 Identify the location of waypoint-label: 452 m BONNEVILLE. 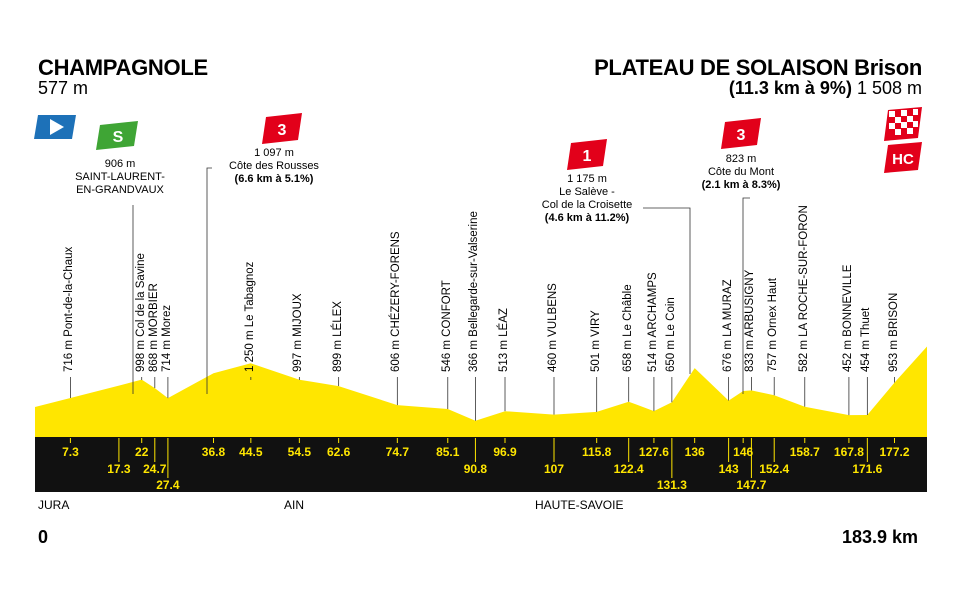
(847, 318).